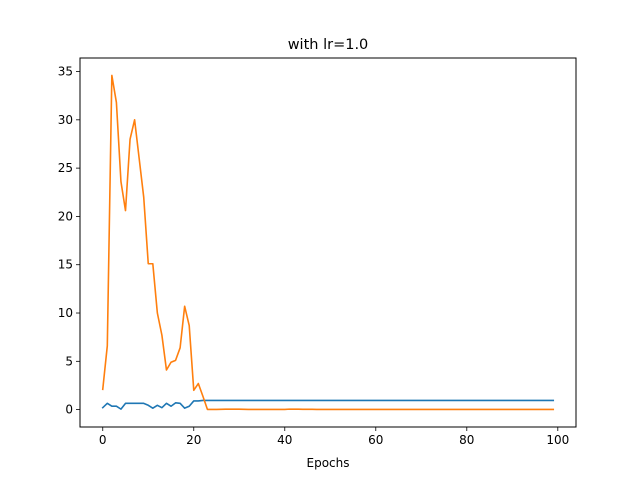 The width and height of the screenshot is (640, 480). I want to click on x-tick-label: 100, so click(557, 440).